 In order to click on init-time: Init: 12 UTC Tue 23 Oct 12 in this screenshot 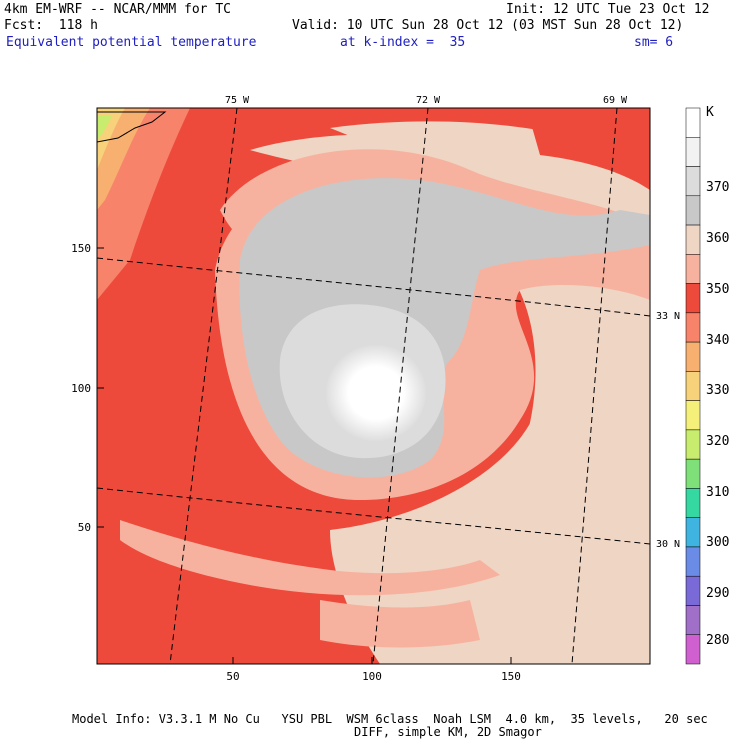, I will do `click(608, 9)`.